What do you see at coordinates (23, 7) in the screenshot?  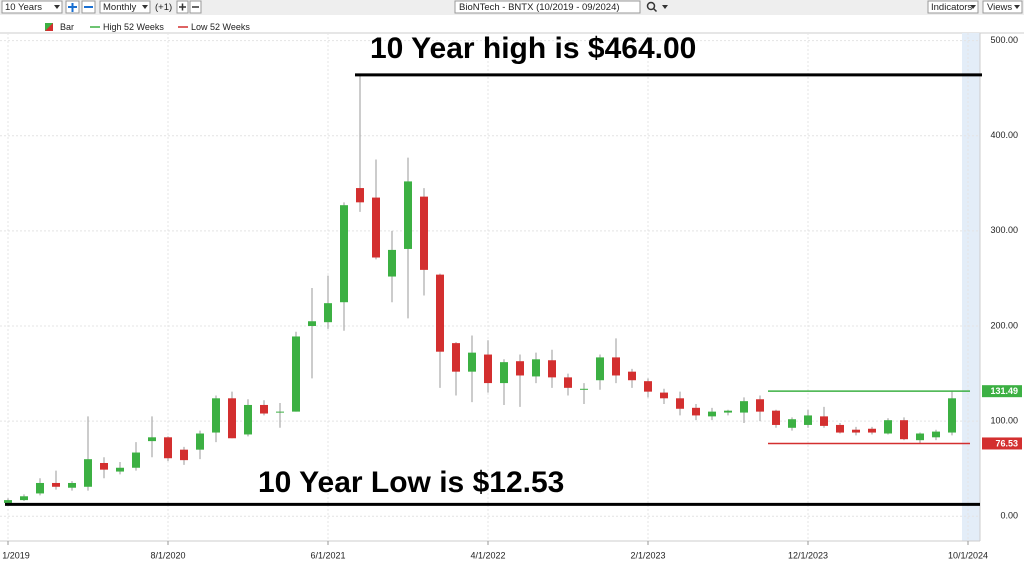 I see `period: 10 Years` at bounding box center [23, 7].